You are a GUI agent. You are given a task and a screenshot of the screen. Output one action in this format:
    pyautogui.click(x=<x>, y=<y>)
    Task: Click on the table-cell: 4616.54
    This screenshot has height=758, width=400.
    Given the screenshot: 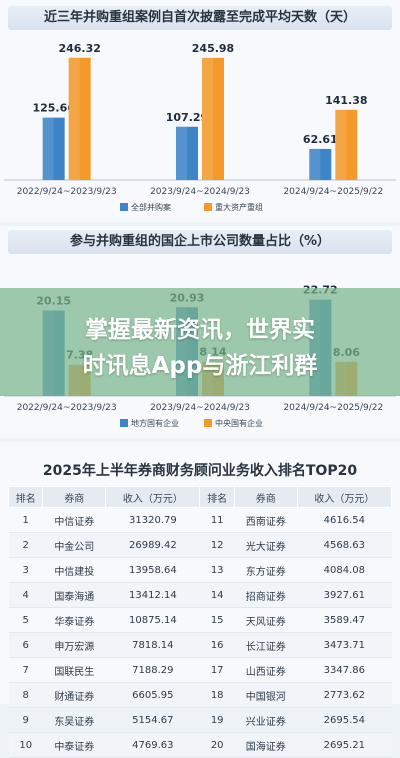 What is the action you would take?
    pyautogui.click(x=344, y=520)
    